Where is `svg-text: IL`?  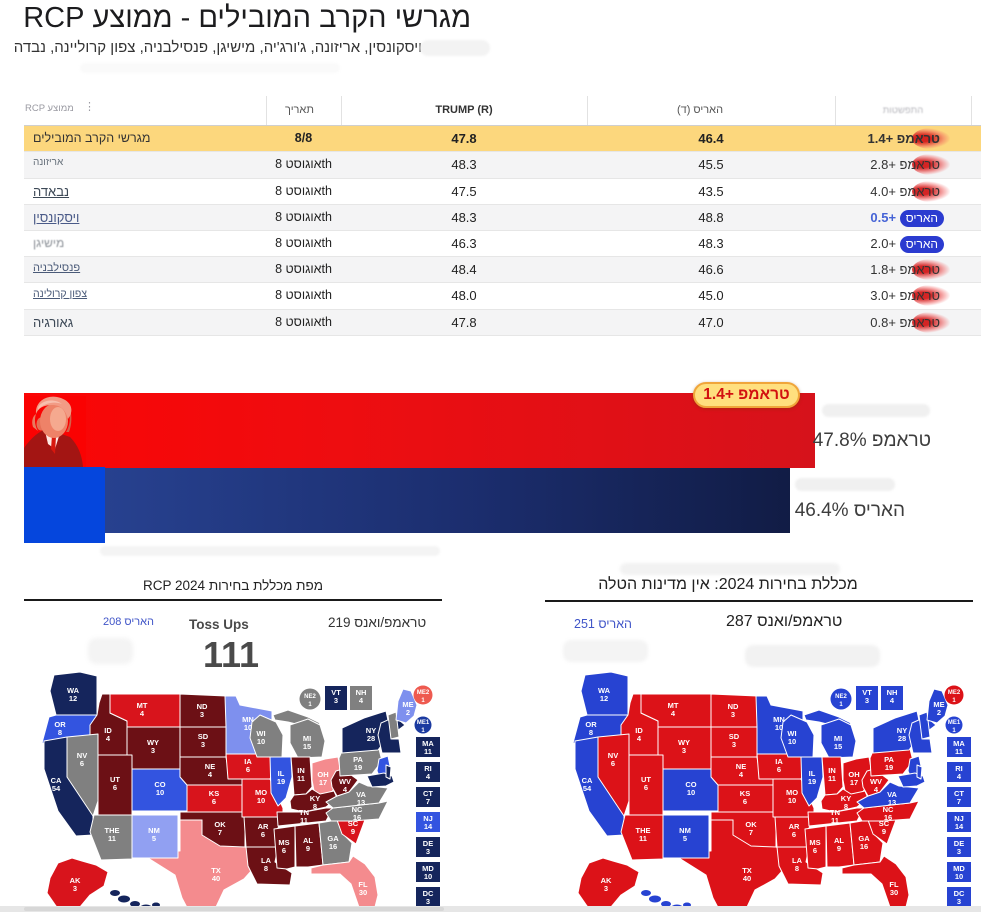 svg-text: IL is located at coordinates (812, 773).